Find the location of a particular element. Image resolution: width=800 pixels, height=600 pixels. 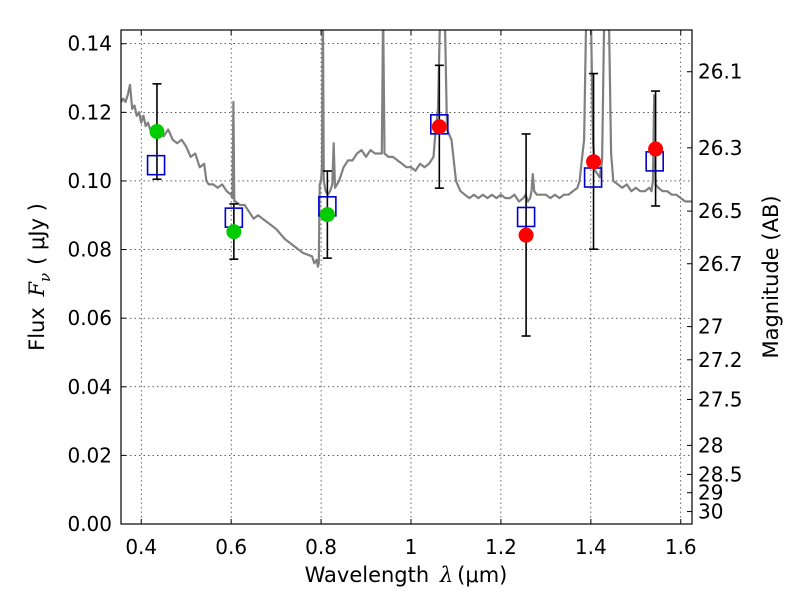

right-tick-label: 27.2 is located at coordinates (720, 360).